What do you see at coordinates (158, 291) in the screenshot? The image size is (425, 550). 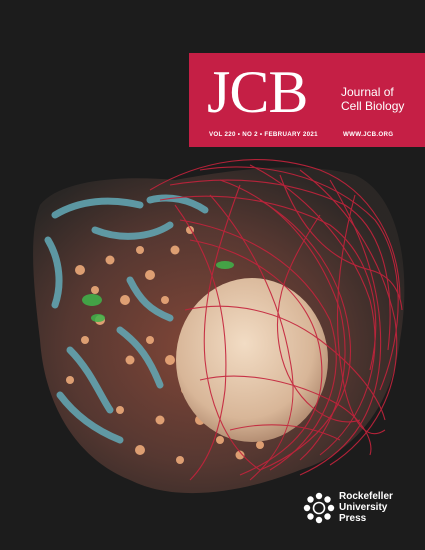 I see `green-highlights` at bounding box center [158, 291].